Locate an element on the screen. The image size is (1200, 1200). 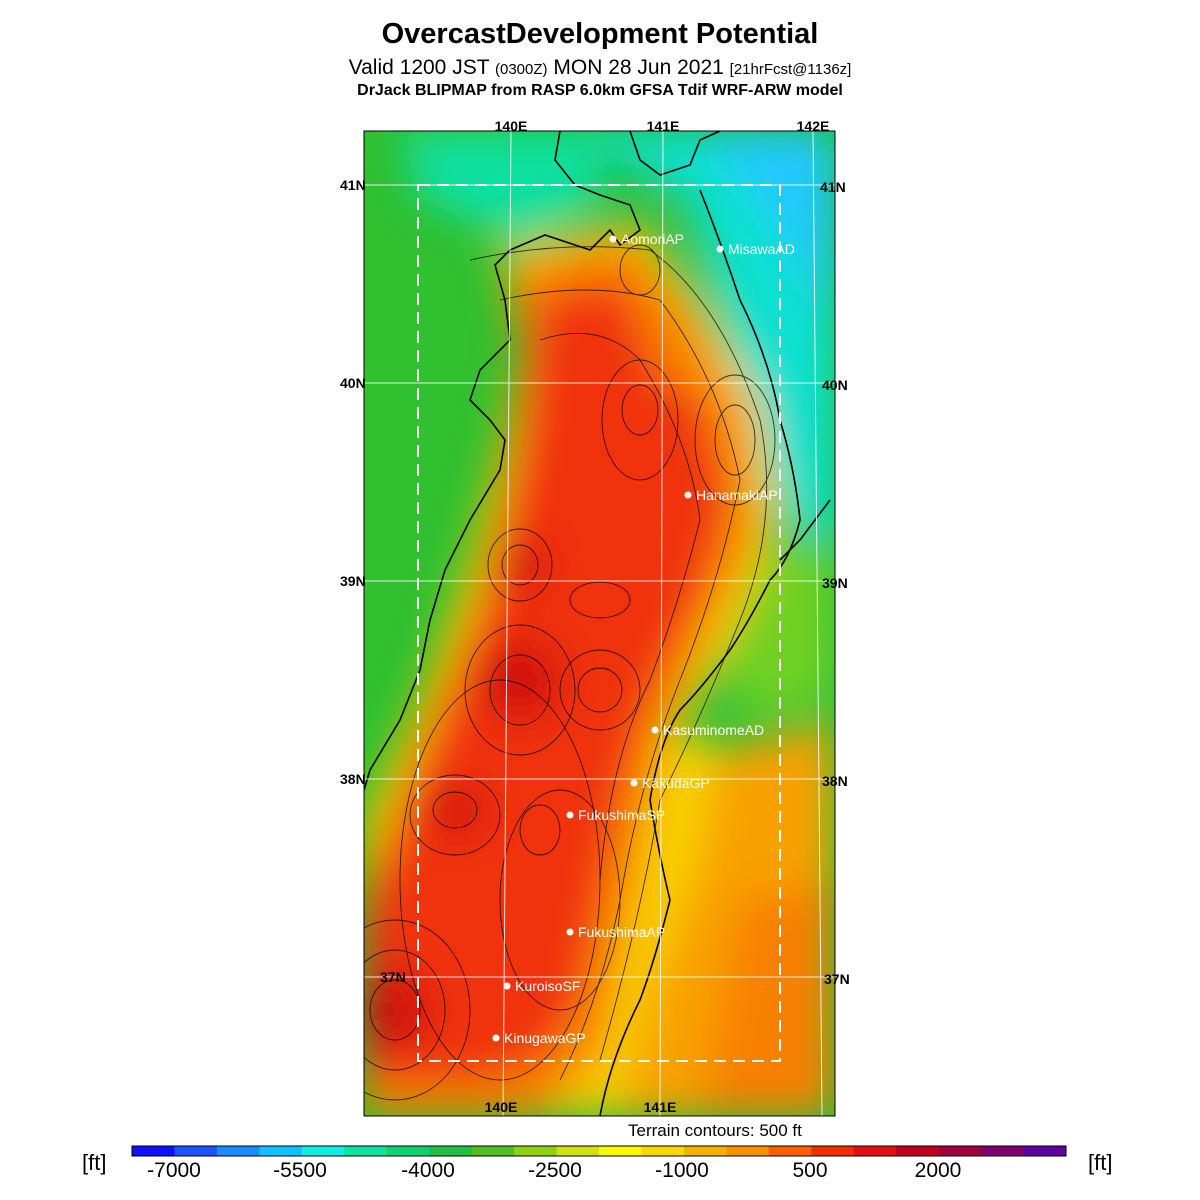
colorbar-tick: -5500 is located at coordinates (300, 1170).